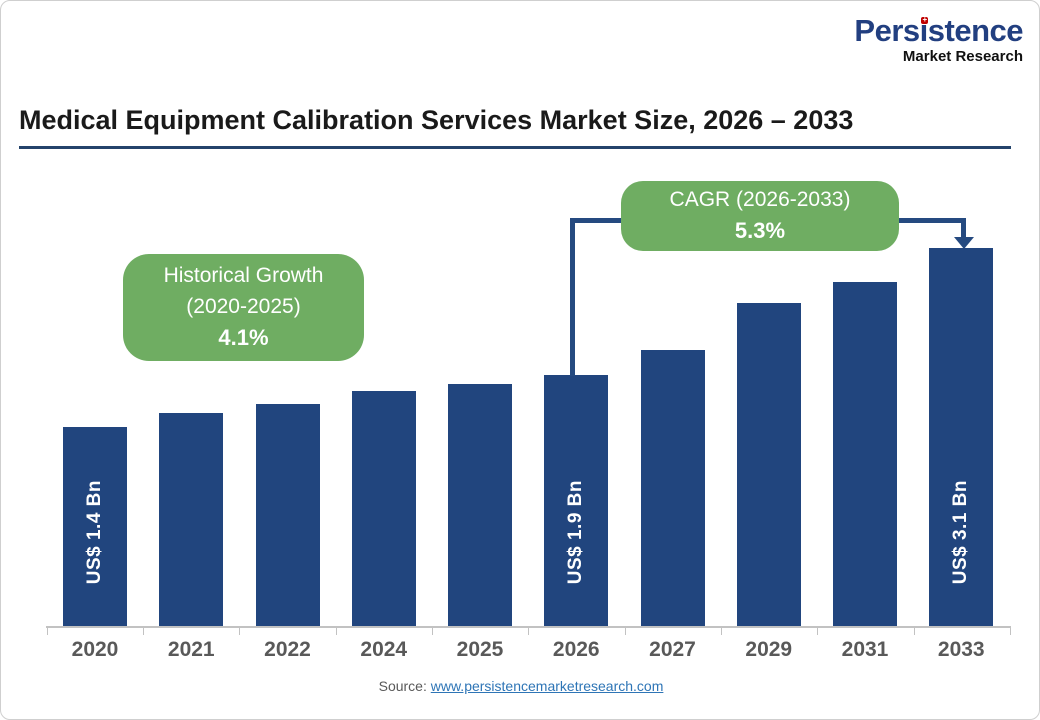  I want to click on x-axis-label-2033: 2033, so click(961, 649).